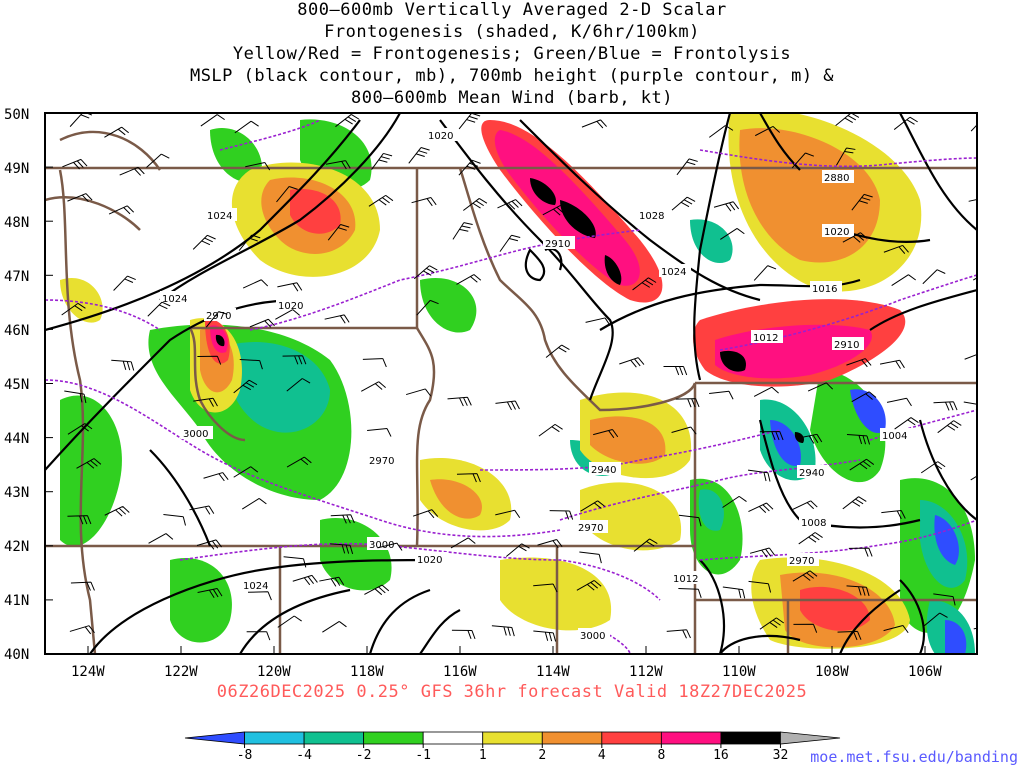  I want to click on height-label: 2880, so click(838, 177).